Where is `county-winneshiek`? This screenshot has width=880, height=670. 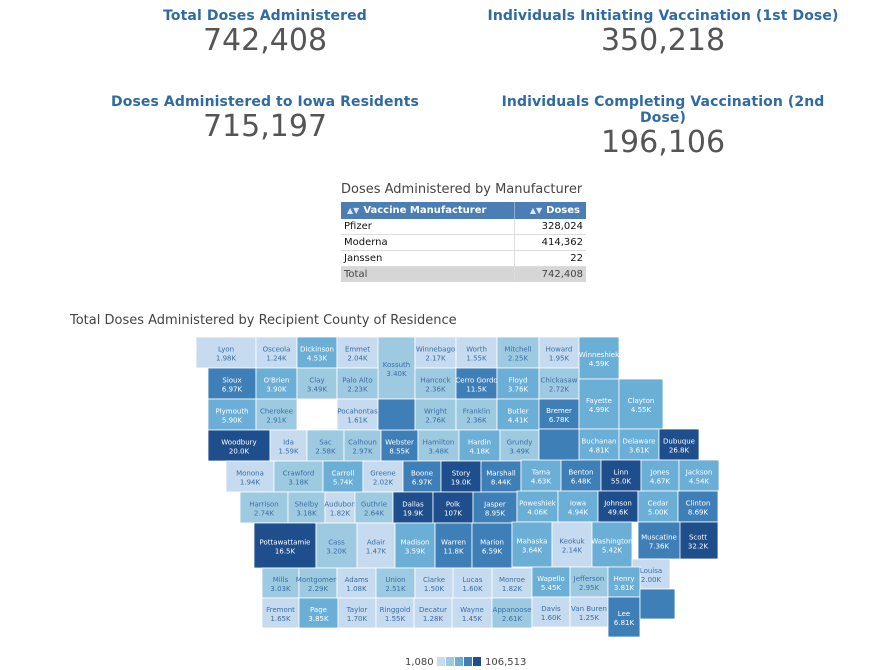
county-winneshiek is located at coordinates (599, 358).